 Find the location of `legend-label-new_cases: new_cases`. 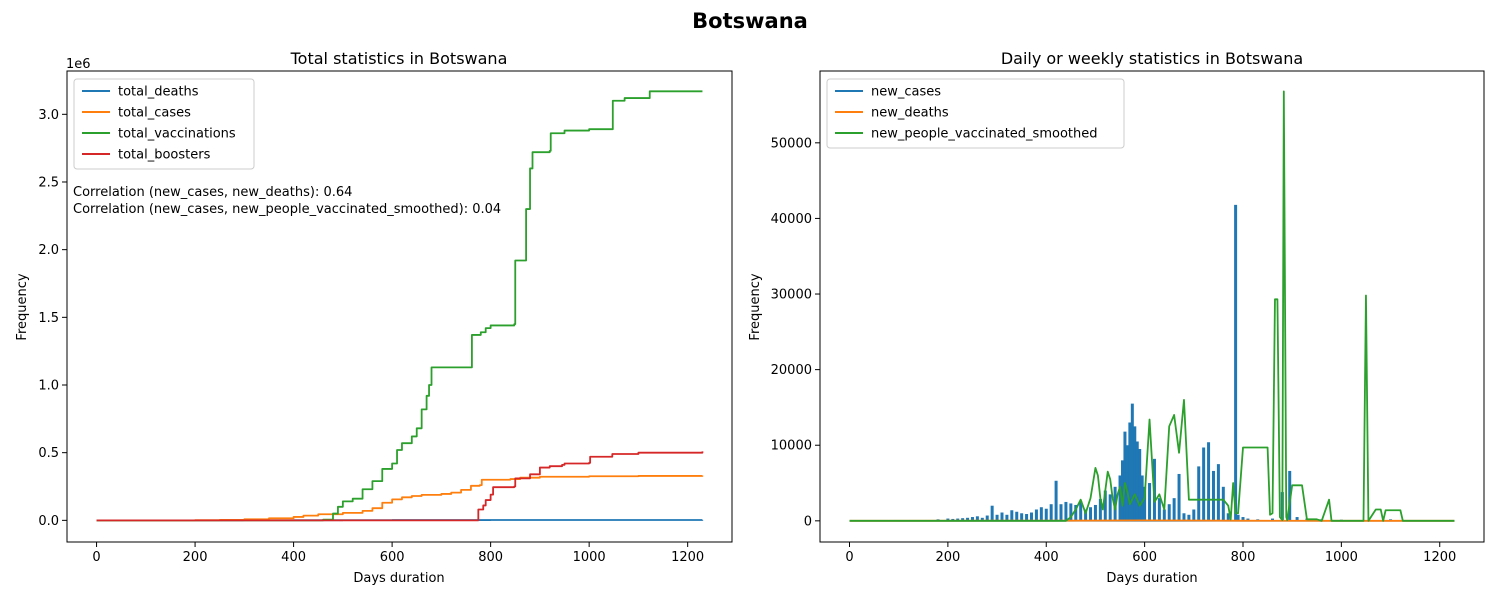

legend-label-new_cases: new_cases is located at coordinates (906, 92).